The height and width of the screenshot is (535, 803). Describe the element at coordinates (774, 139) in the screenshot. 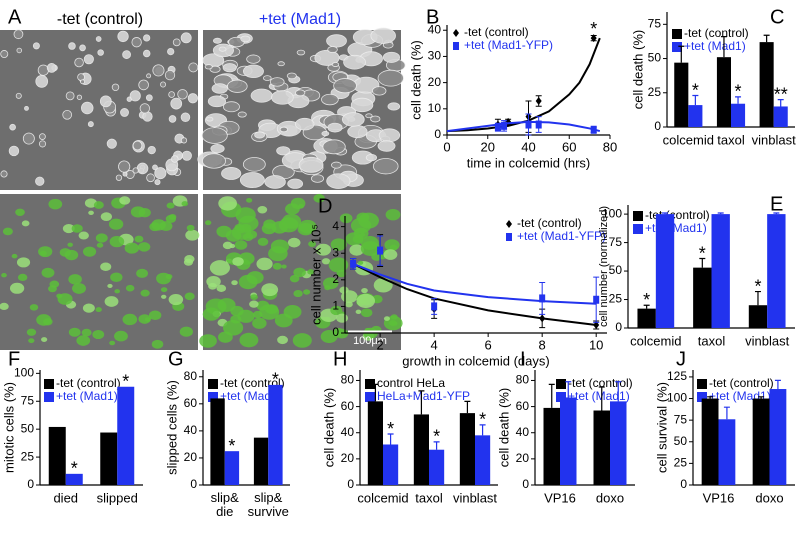

I see `x-tick-label: vinblast` at that location.